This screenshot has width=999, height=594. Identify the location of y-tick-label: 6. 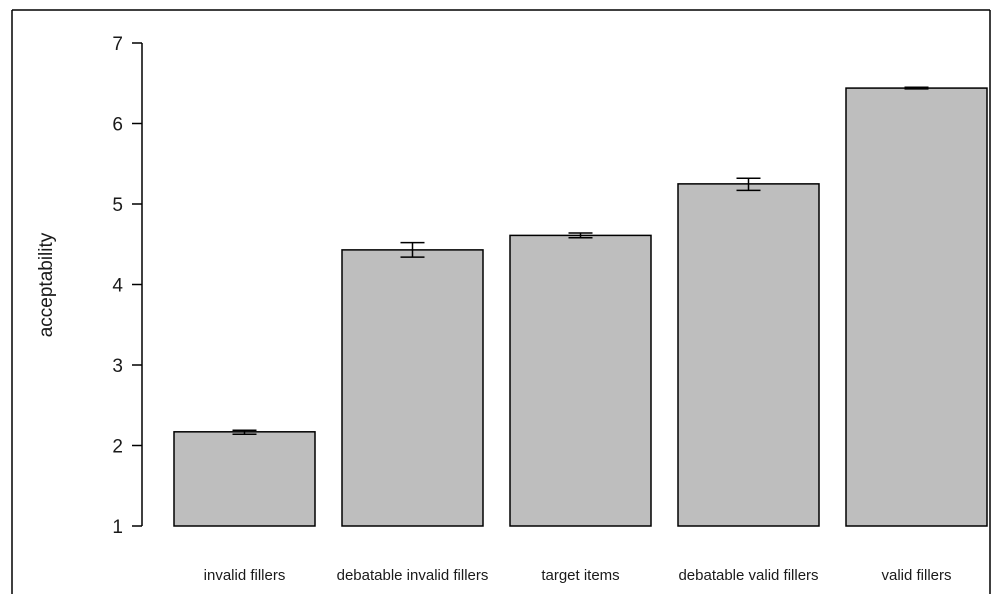
(117, 125).